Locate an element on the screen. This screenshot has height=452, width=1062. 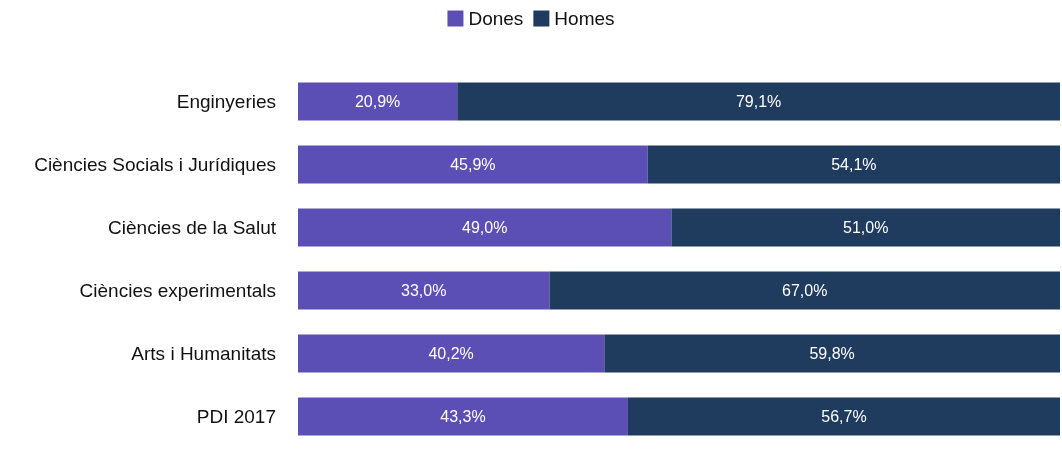
legend-label: Homes is located at coordinates (584, 18).